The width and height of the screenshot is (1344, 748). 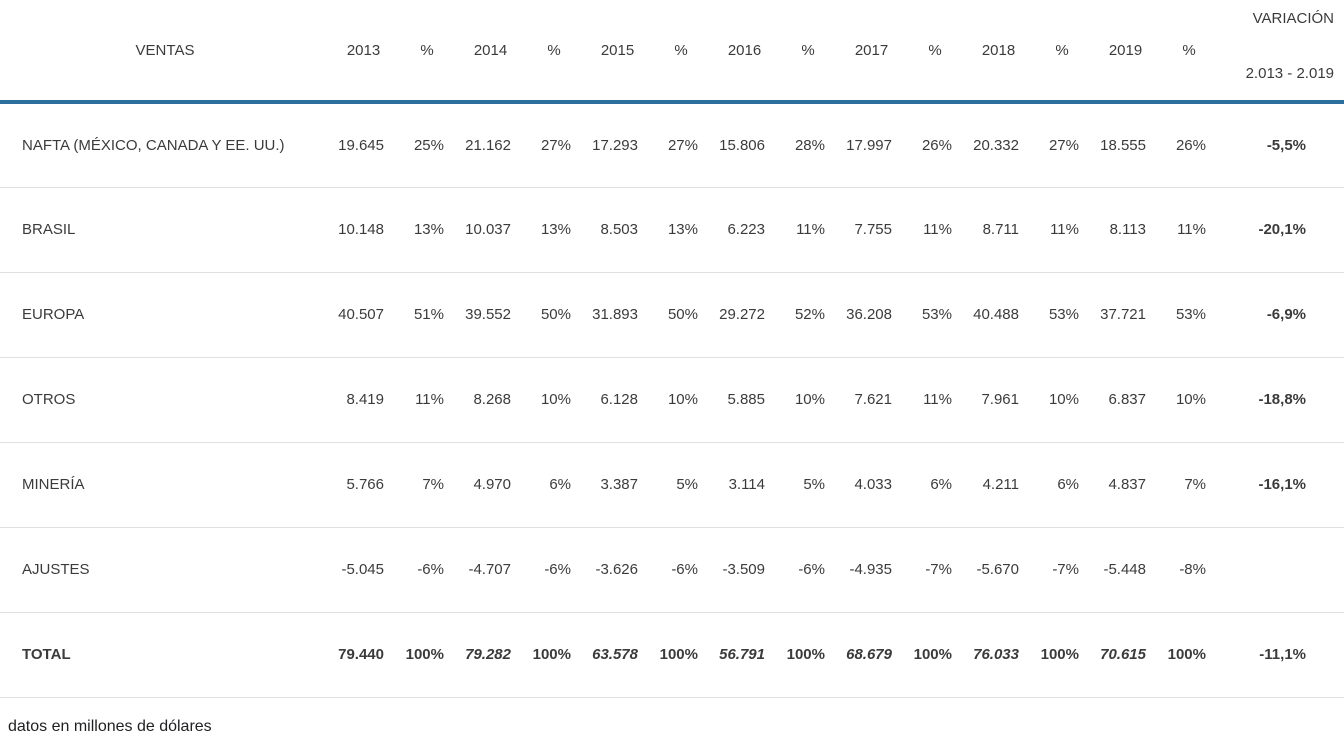 I want to click on header-year-2017: 2017, so click(x=871, y=52).